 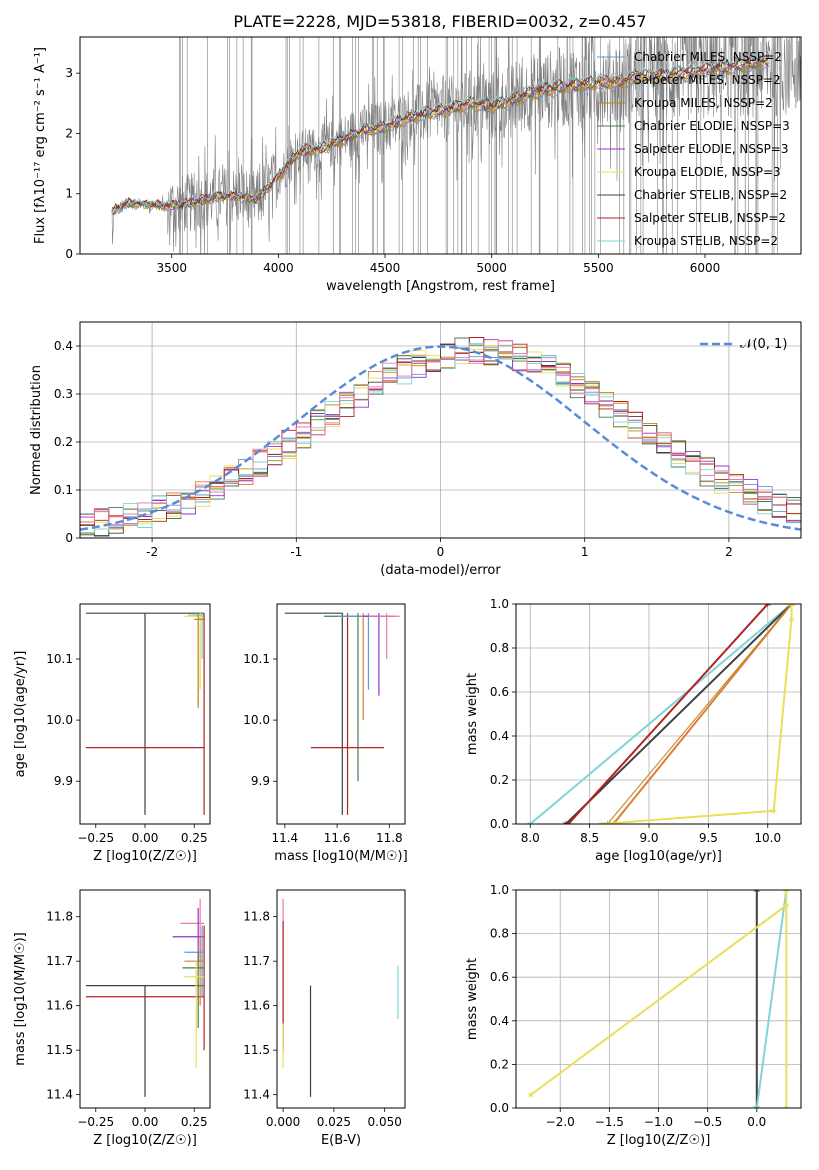 I want to click on residuals-ytick-label: 0.1, so click(x=63, y=490).